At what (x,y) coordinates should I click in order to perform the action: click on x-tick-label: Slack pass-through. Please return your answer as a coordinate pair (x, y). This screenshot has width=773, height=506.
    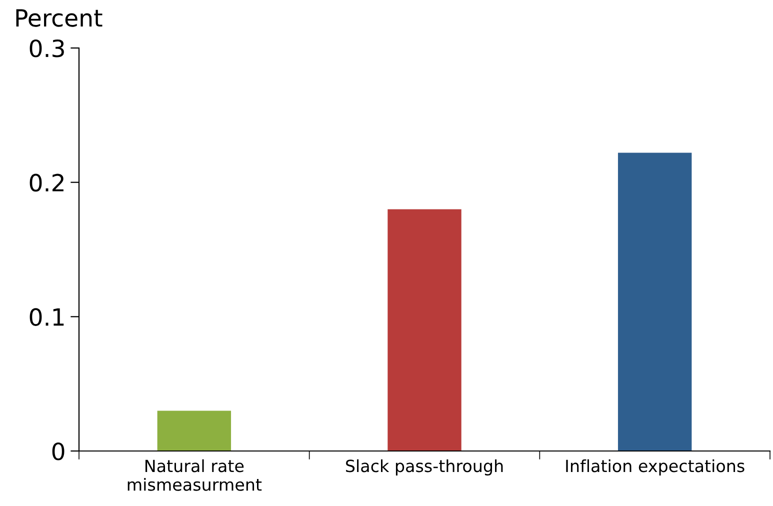
    Looking at the image, I should click on (424, 467).